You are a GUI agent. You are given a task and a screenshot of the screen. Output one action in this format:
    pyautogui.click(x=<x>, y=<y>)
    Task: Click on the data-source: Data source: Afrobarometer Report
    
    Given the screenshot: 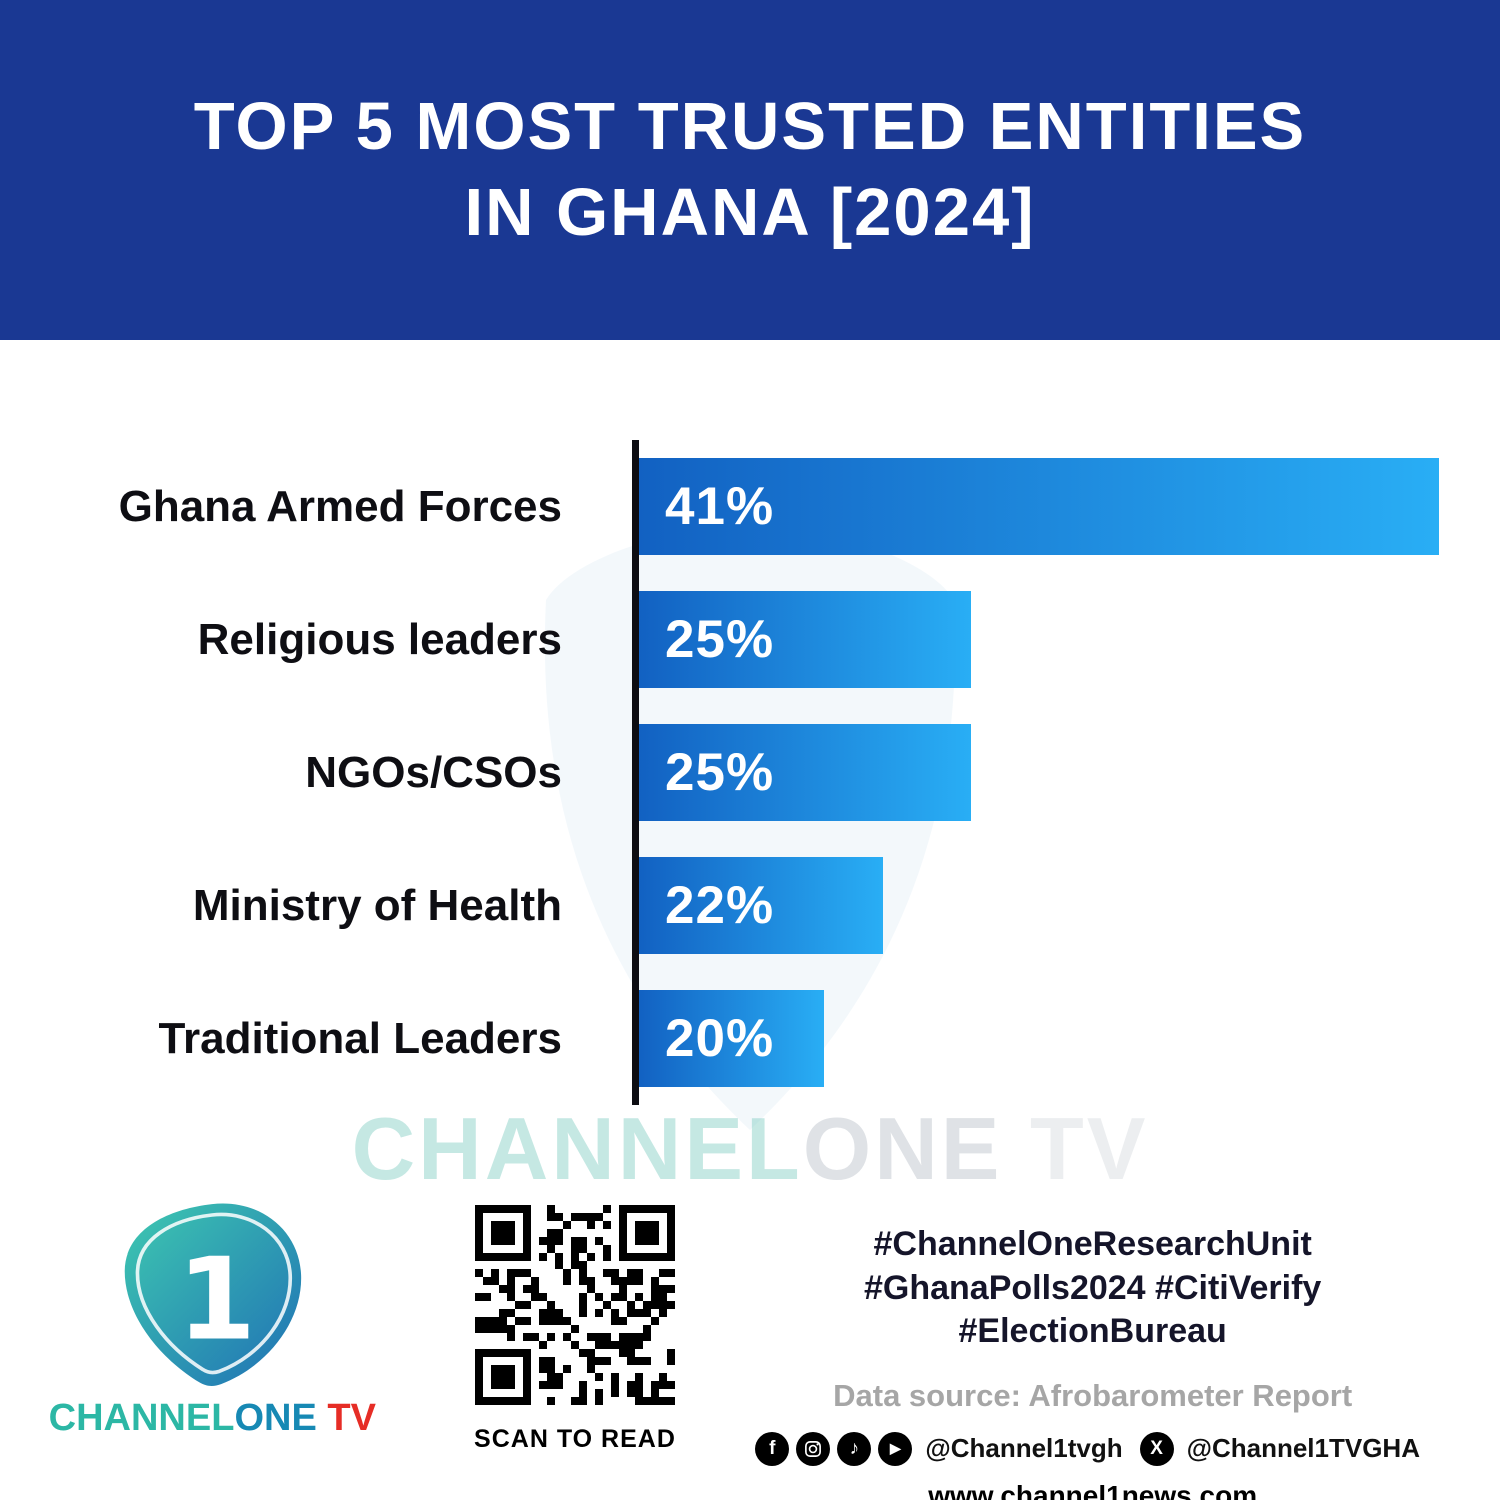 What is the action you would take?
    pyautogui.click(x=1093, y=1395)
    